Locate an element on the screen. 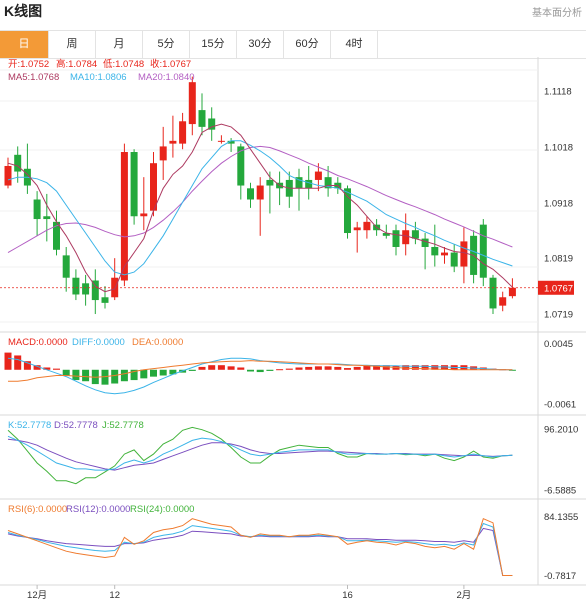 This screenshot has height=600, width=586. tab-7: 4时 is located at coordinates (354, 44).